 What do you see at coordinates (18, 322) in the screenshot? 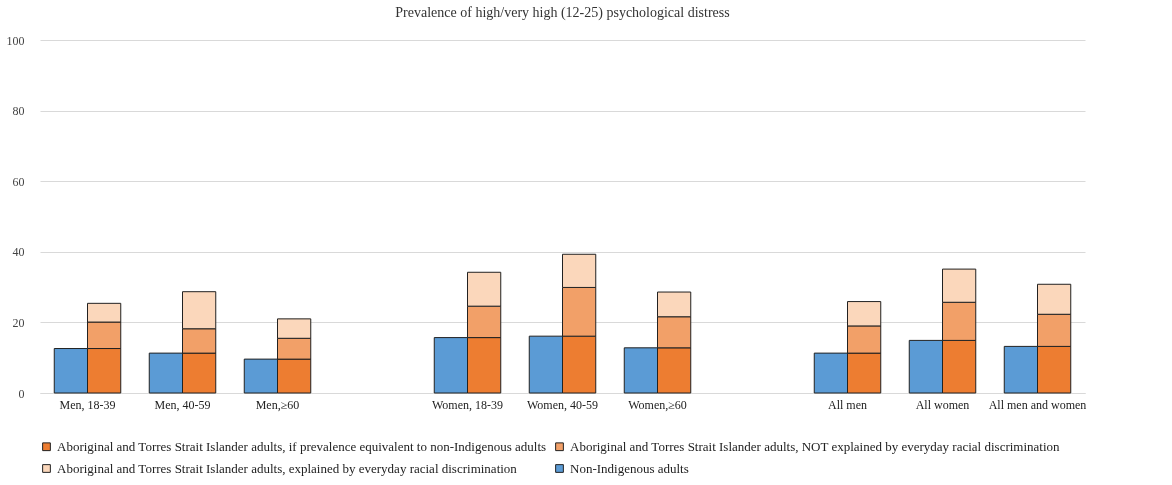
I see `y-tick-label: 20` at bounding box center [18, 322].